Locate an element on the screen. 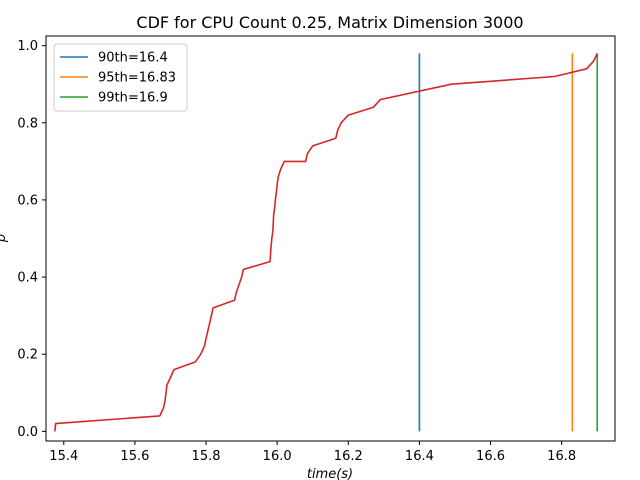 Image resolution: width=640 pixels, height=480 pixels. x-tick-label: 16.8 is located at coordinates (561, 456).